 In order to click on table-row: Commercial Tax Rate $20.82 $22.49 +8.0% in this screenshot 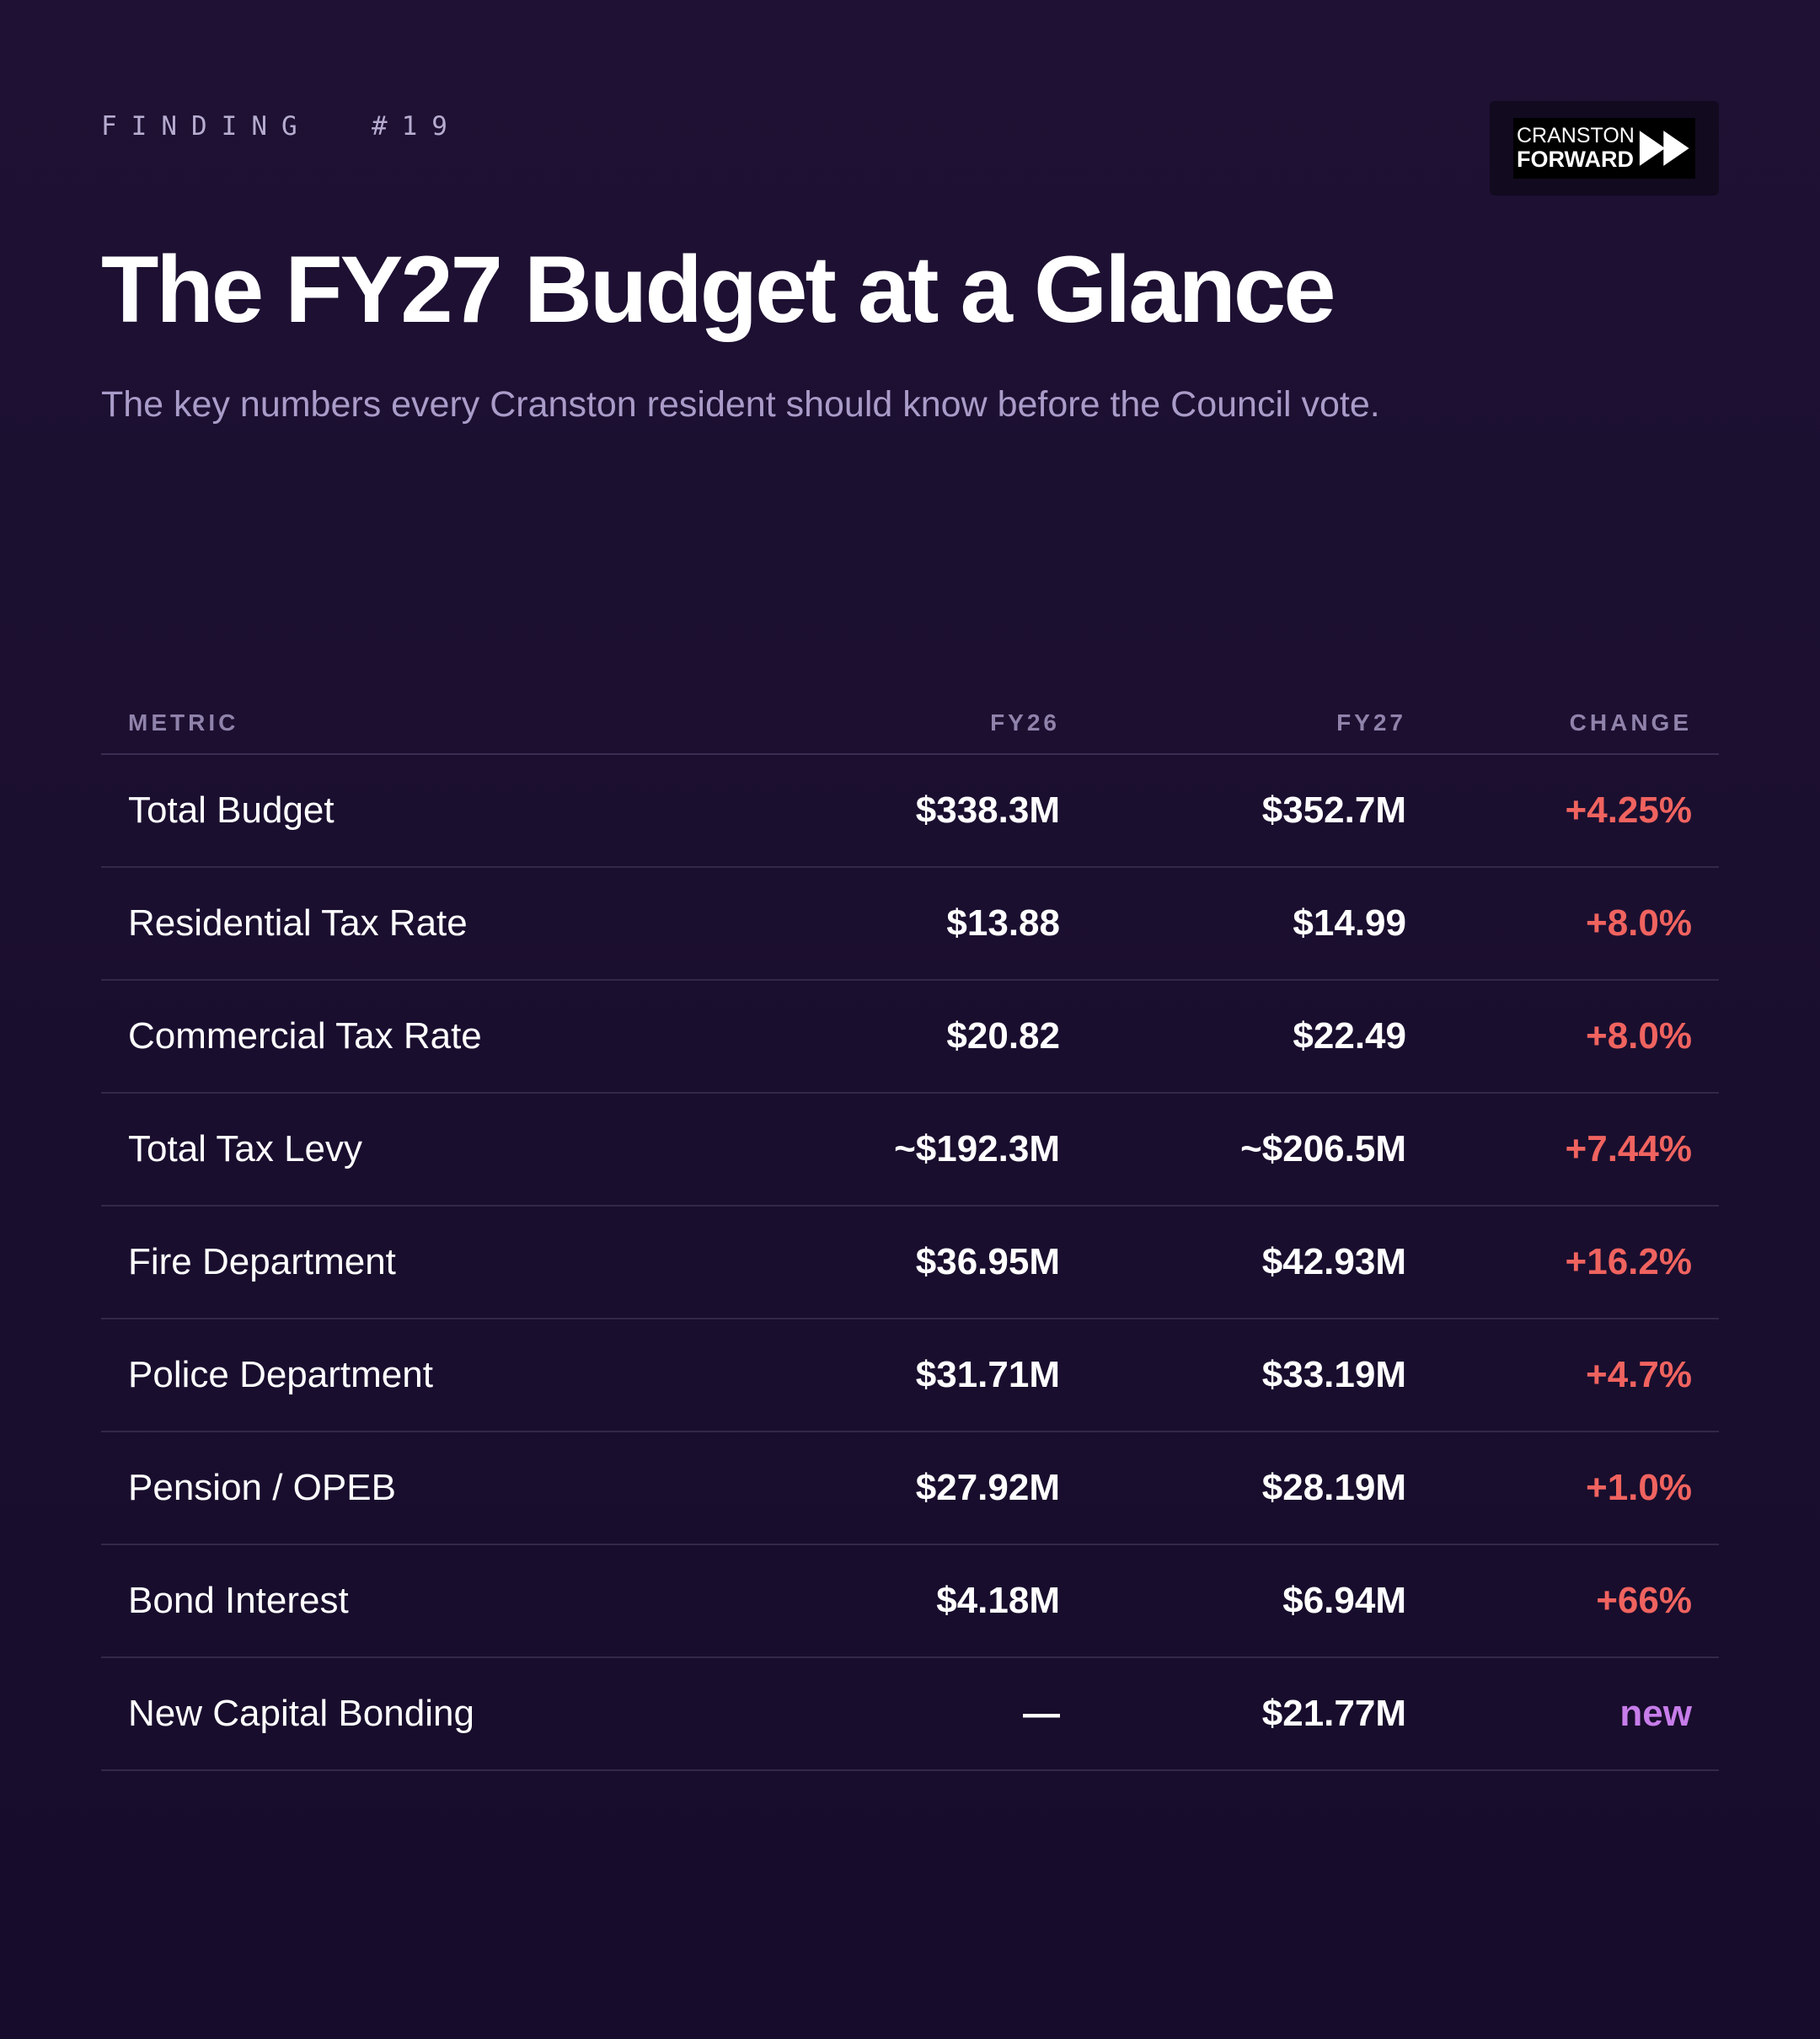, I will do `click(910, 1037)`.